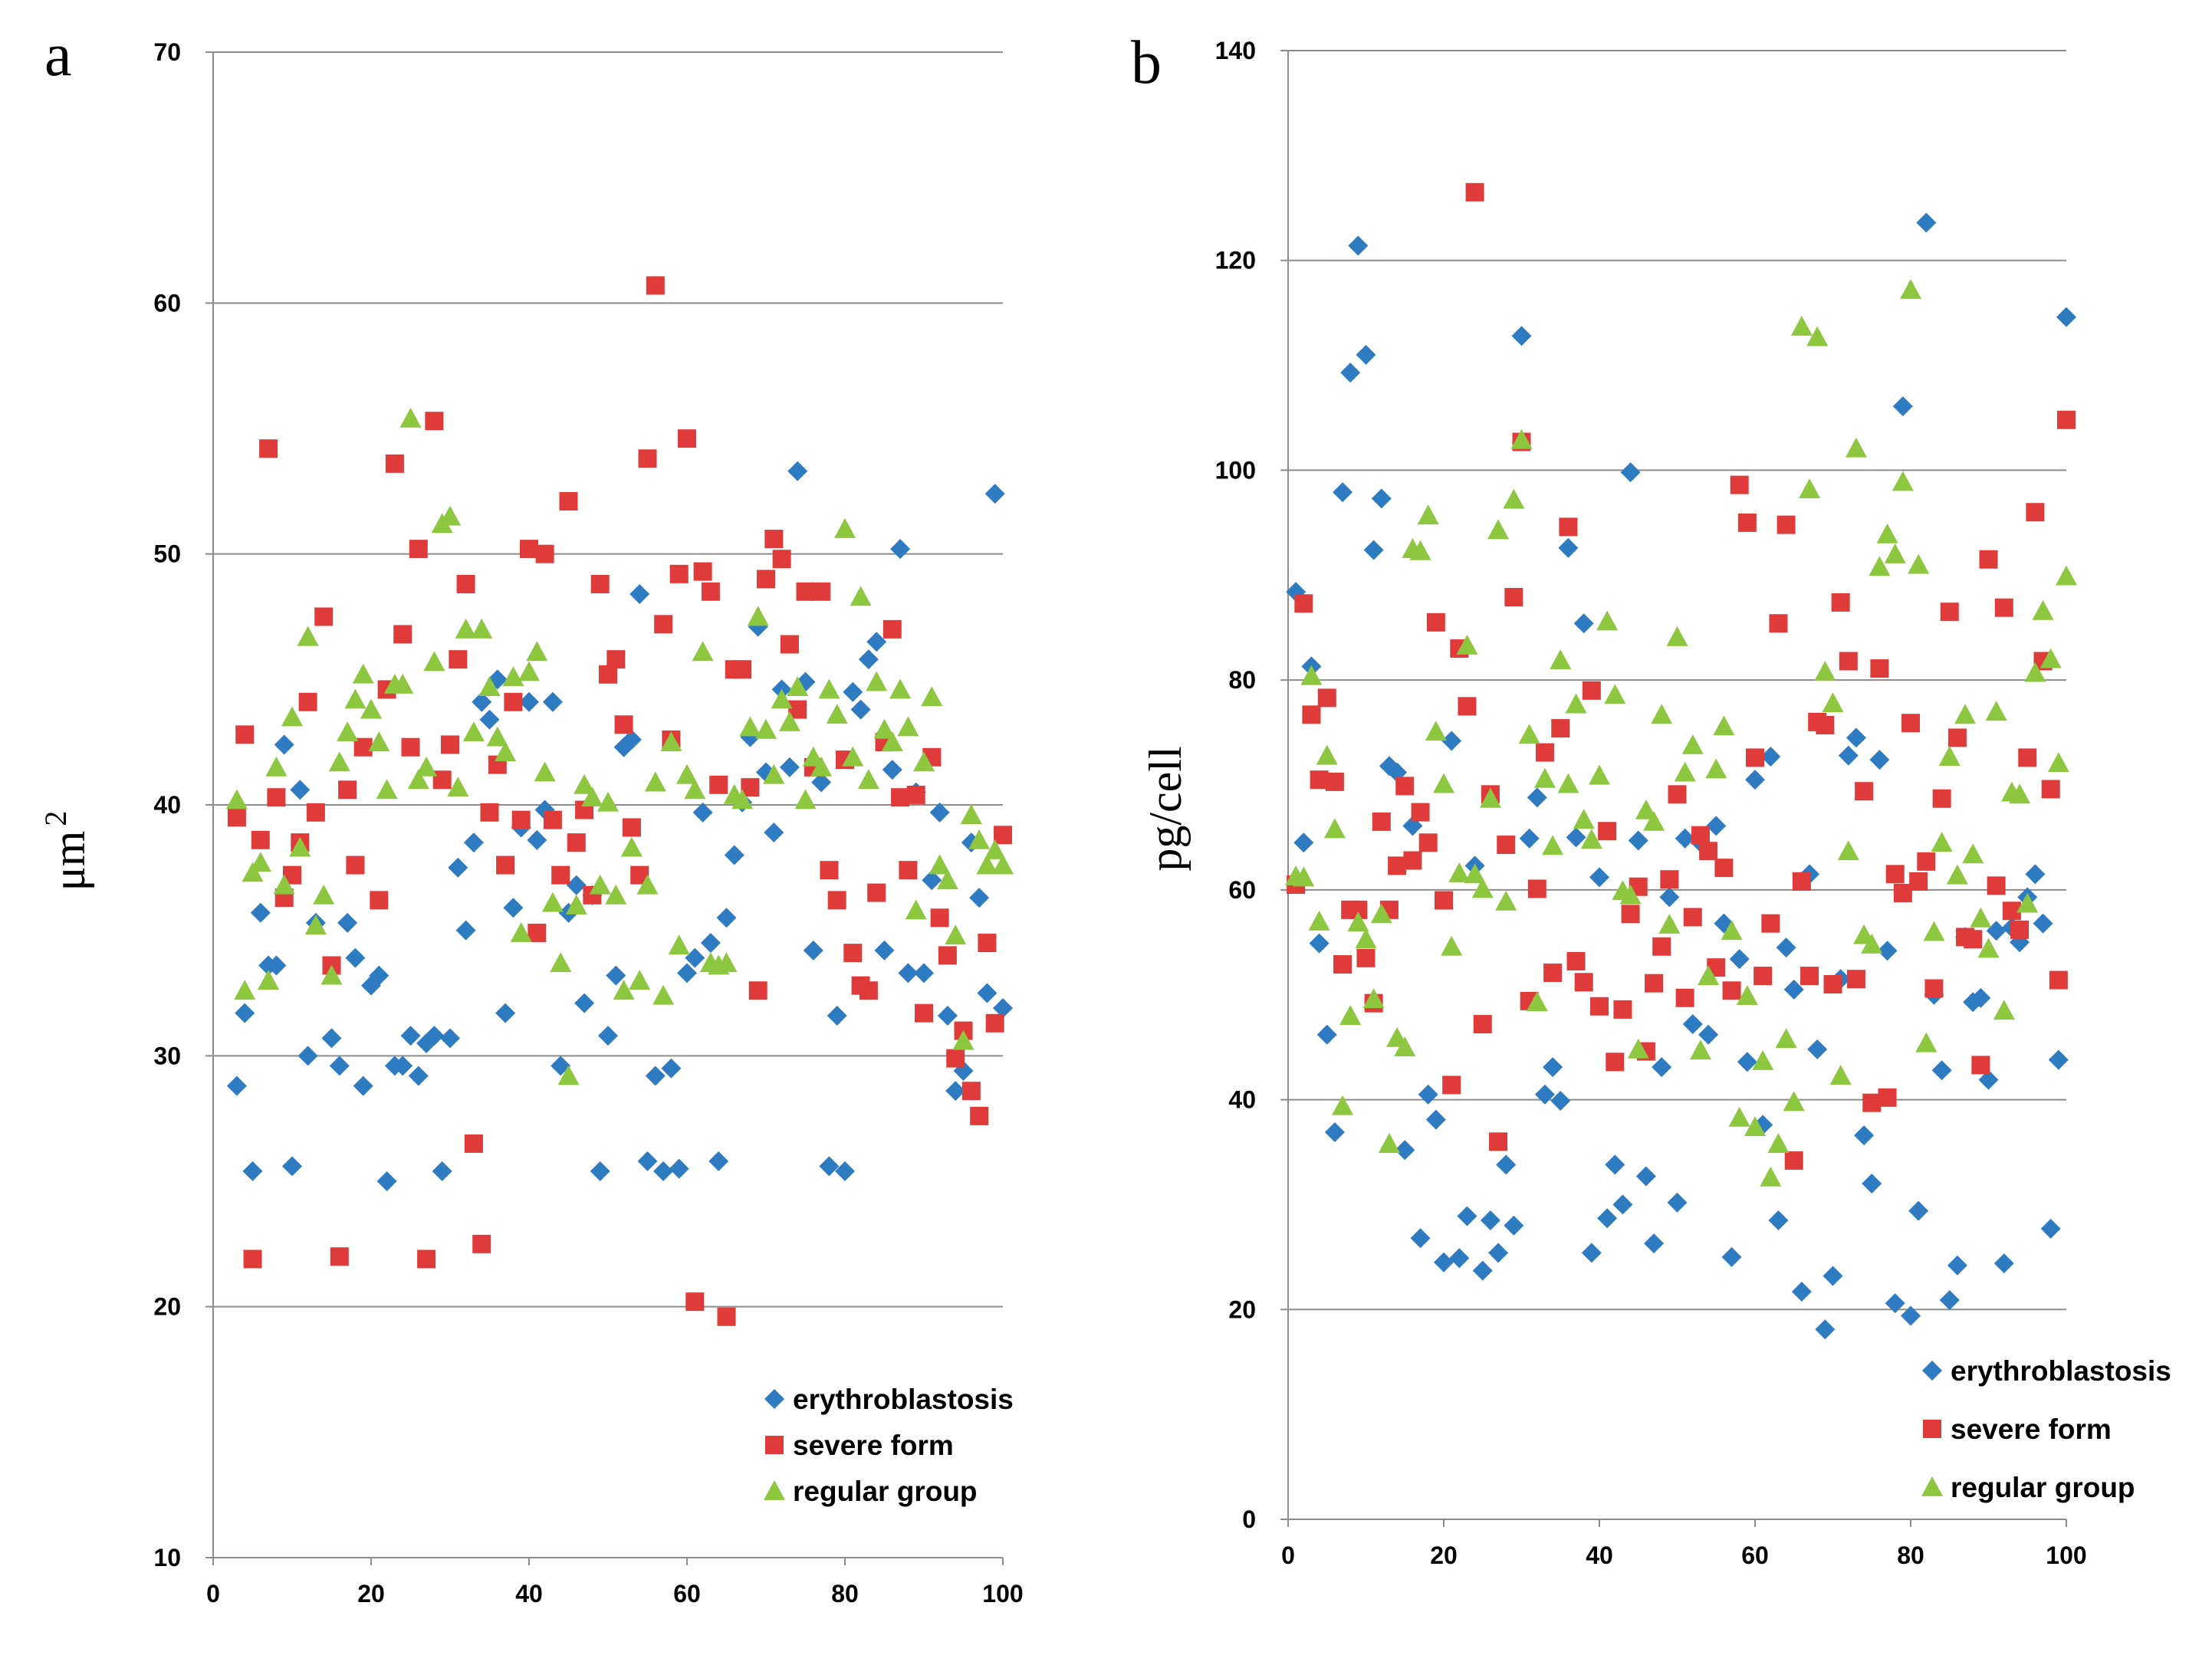 The height and width of the screenshot is (1678, 2212). Describe the element at coordinates (167, 554) in the screenshot. I see `panel-a-y-tick-label: 50` at that location.